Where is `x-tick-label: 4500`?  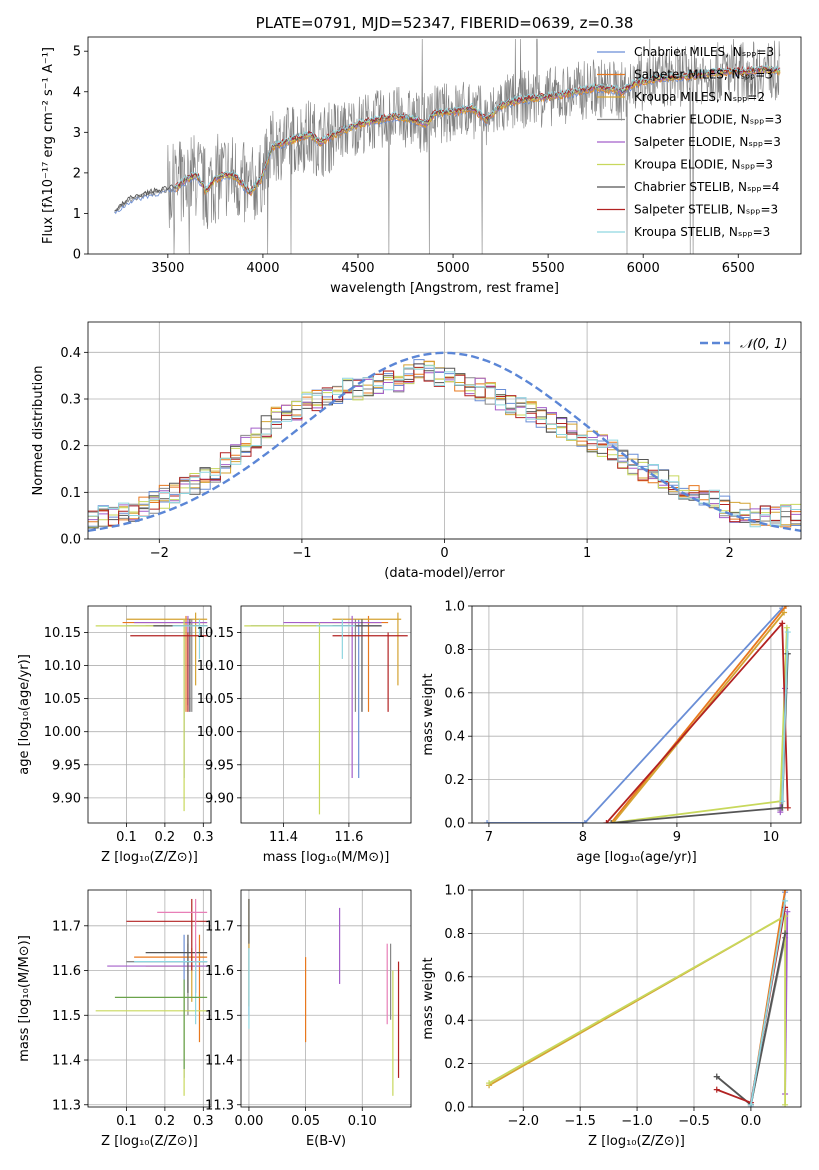
x-tick-label: 4500 is located at coordinates (357, 268).